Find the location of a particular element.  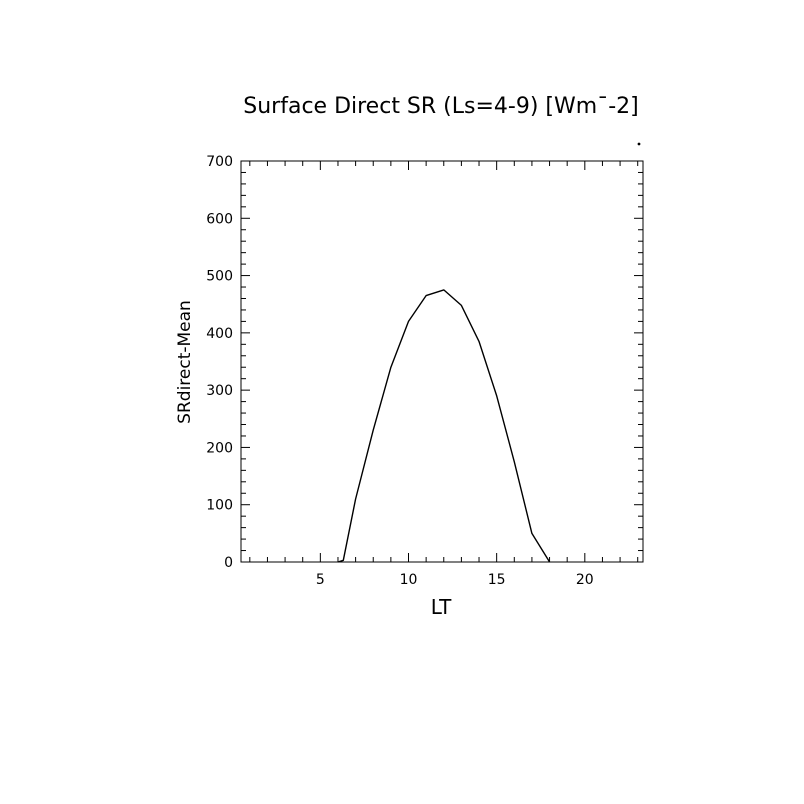

x-axis-label: LT is located at coordinates (441, 607).